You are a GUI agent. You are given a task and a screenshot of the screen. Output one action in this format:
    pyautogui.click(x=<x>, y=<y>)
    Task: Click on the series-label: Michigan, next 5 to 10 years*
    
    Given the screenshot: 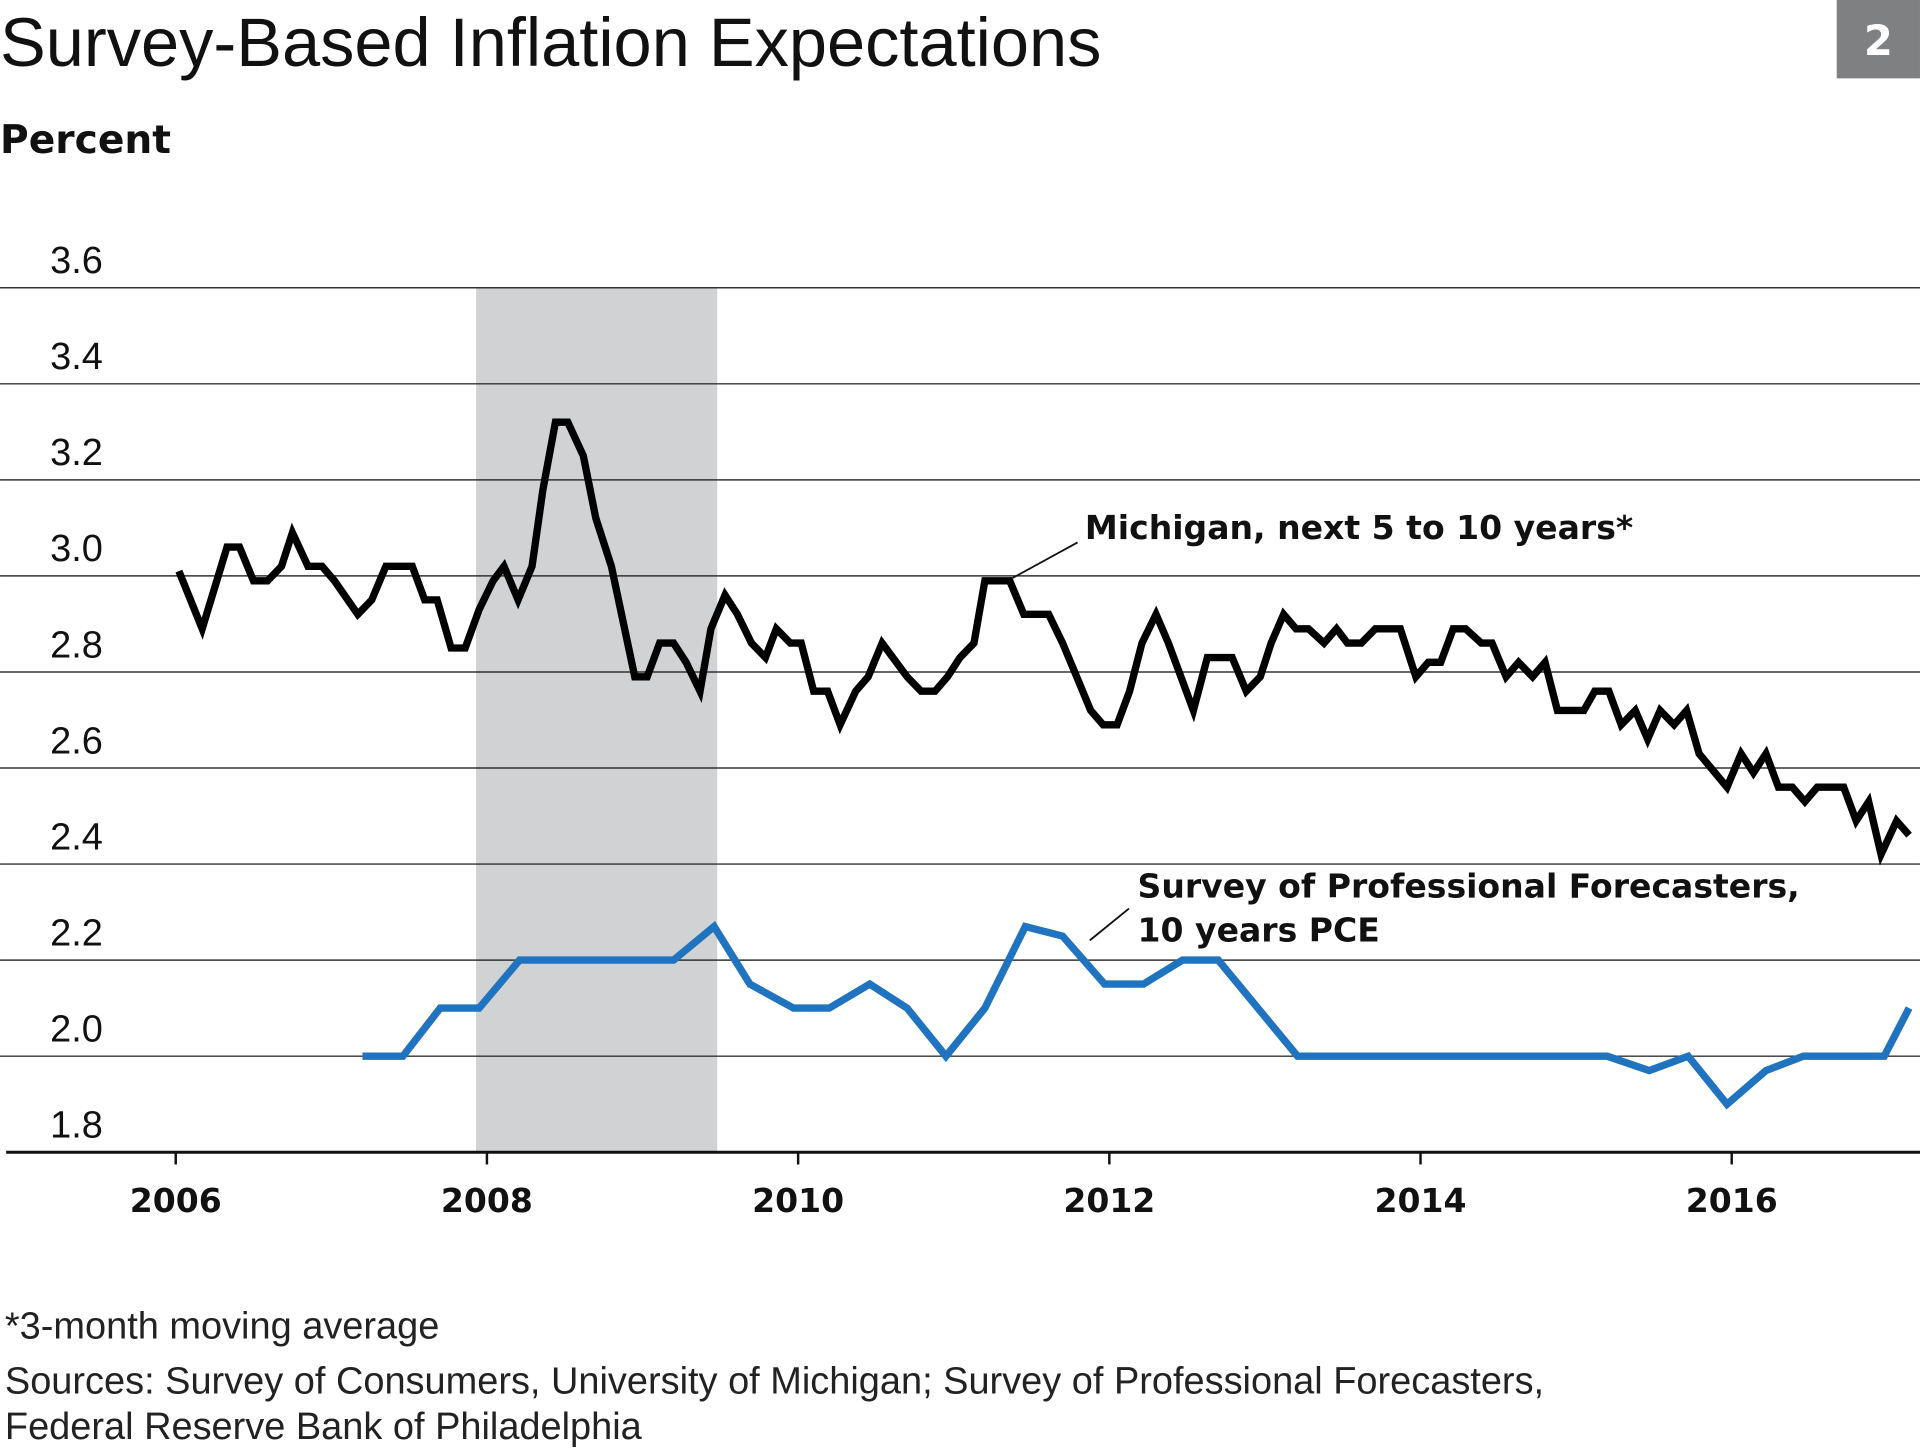 What is the action you would take?
    pyautogui.click(x=1359, y=527)
    